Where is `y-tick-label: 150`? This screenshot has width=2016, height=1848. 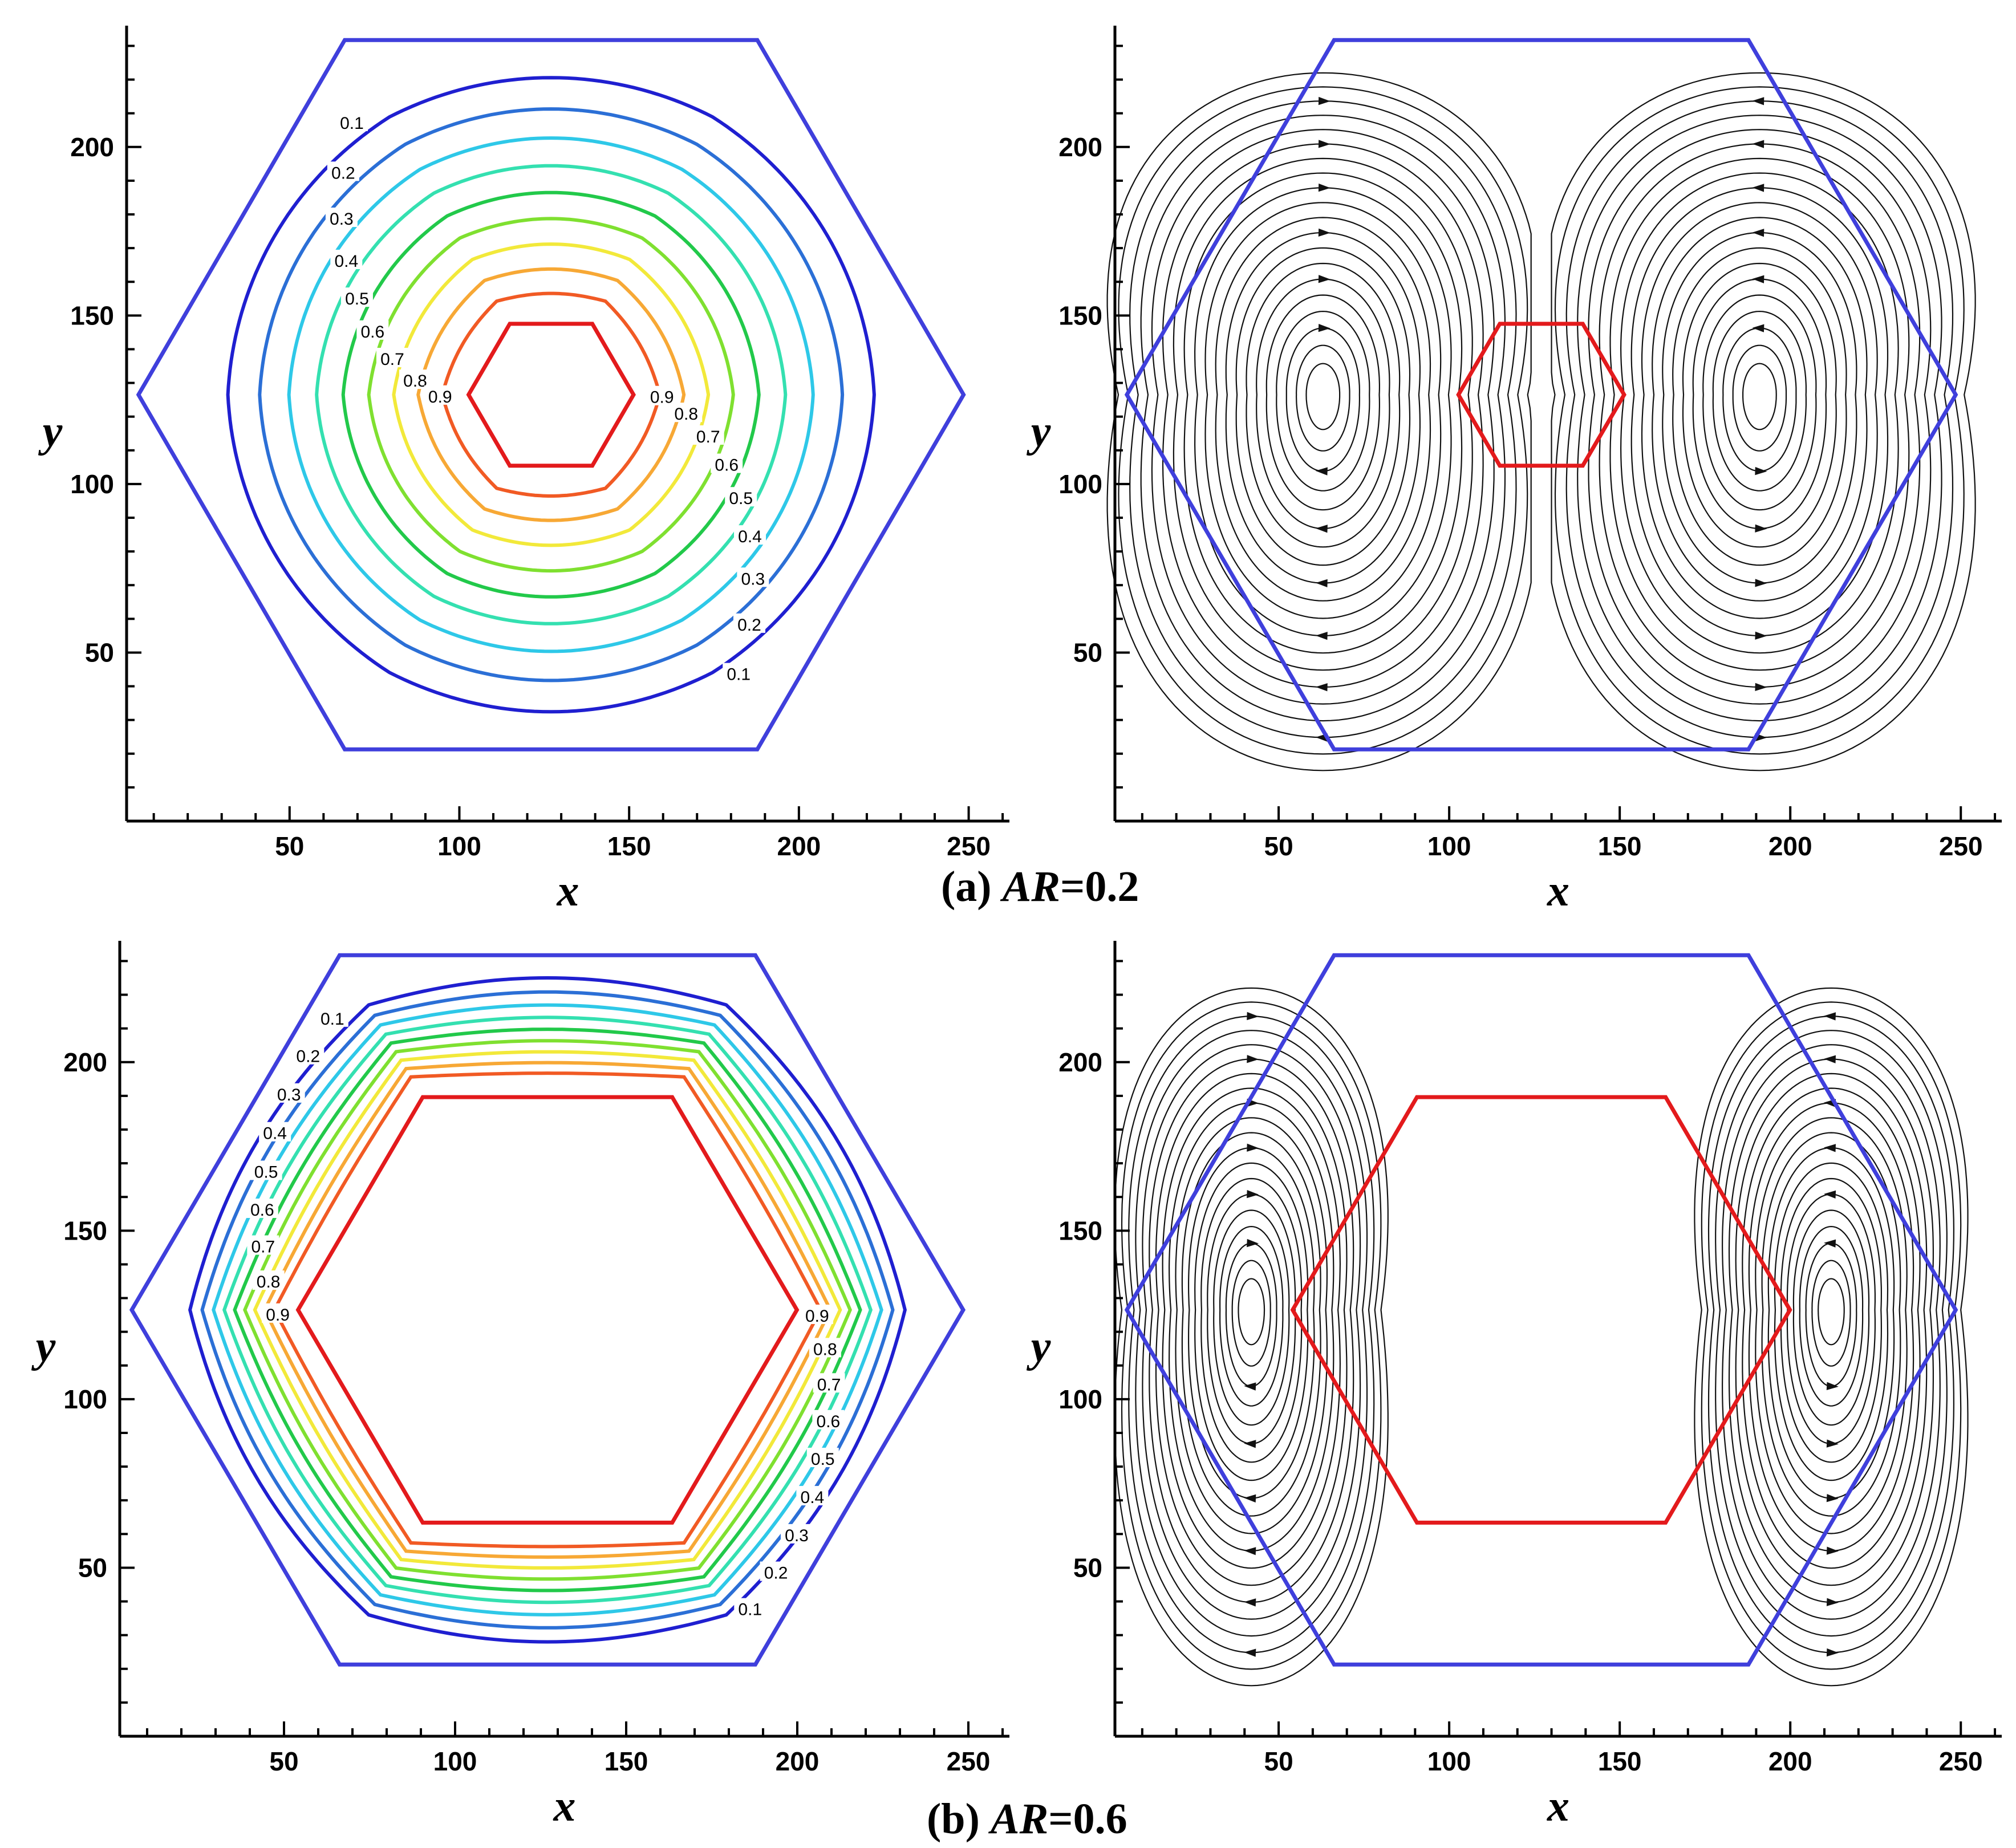
y-tick-label: 150 is located at coordinates (85, 1231).